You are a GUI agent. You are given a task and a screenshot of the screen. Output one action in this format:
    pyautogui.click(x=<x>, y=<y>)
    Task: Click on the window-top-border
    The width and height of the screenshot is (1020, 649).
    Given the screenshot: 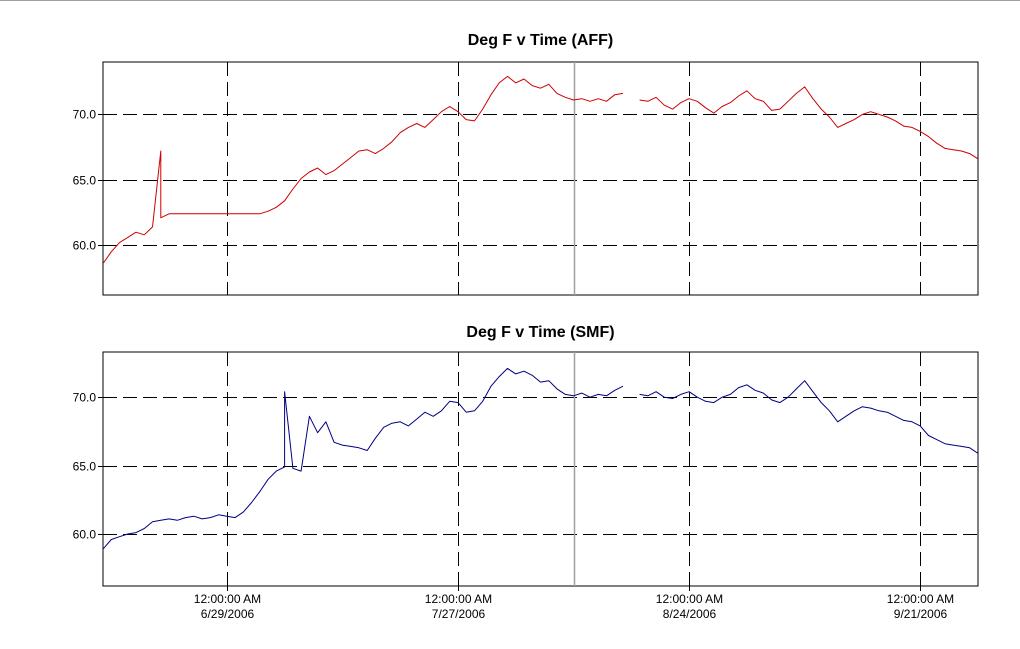 What is the action you would take?
    pyautogui.click(x=510, y=0)
    